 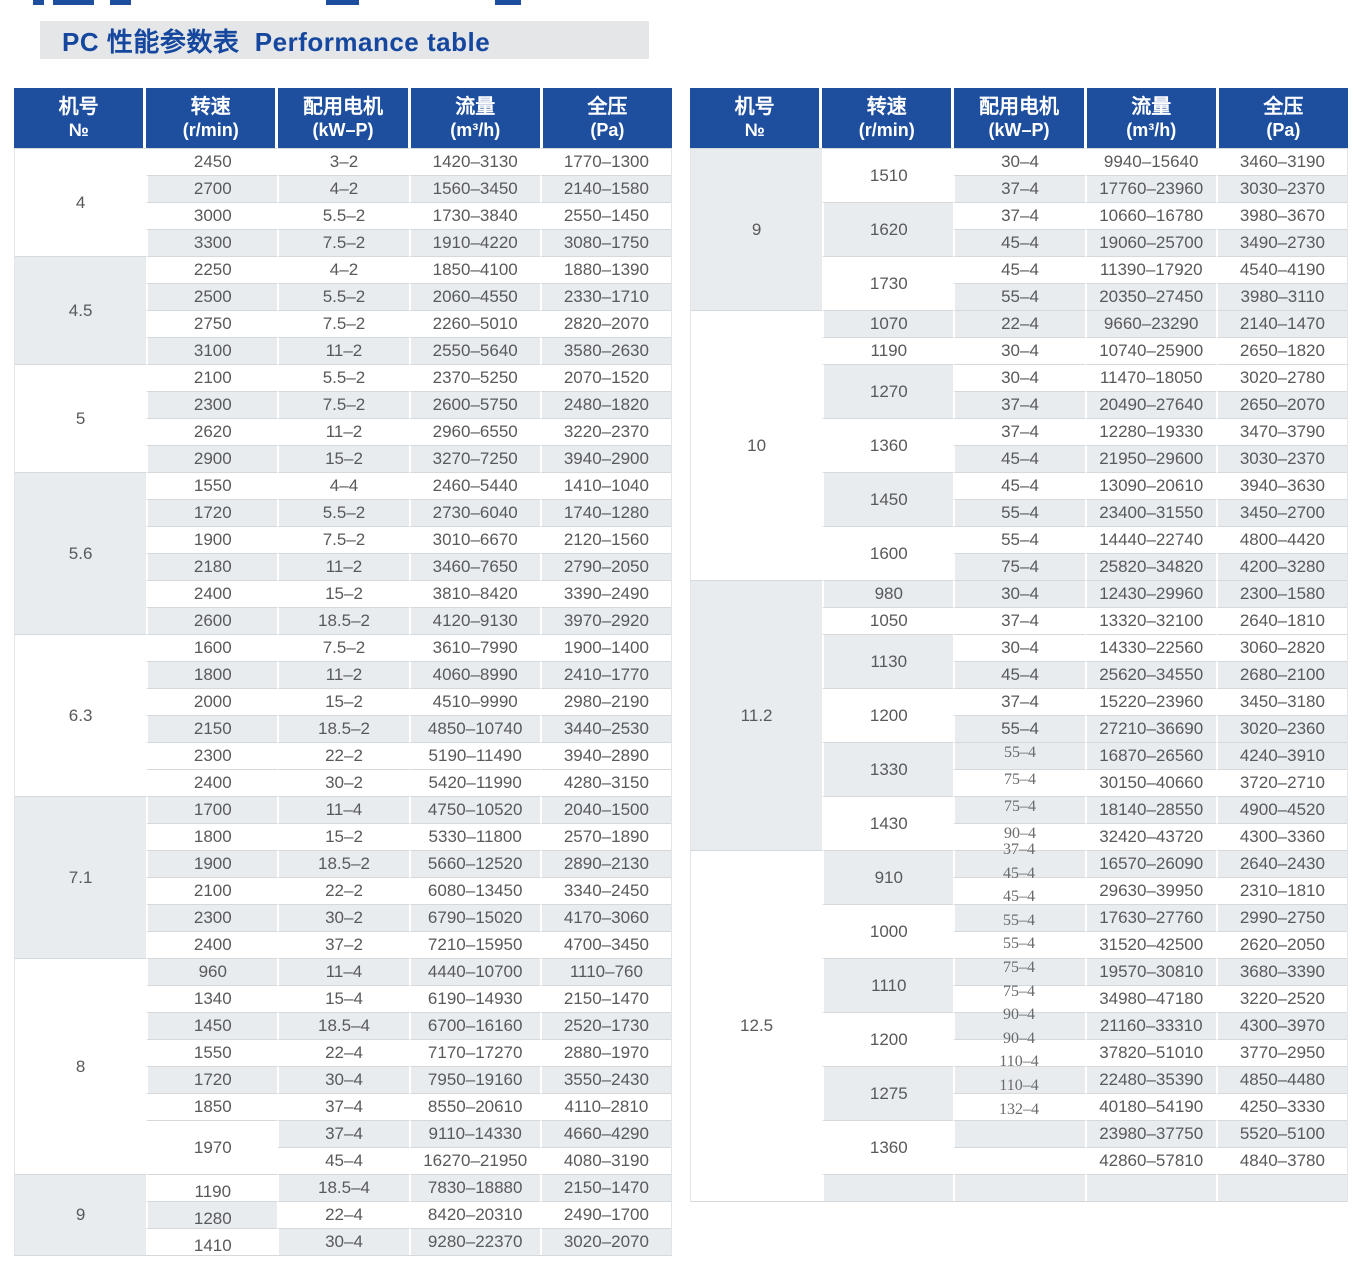 I want to click on motor-cell-text: 37–4, so click(x=1020, y=701).